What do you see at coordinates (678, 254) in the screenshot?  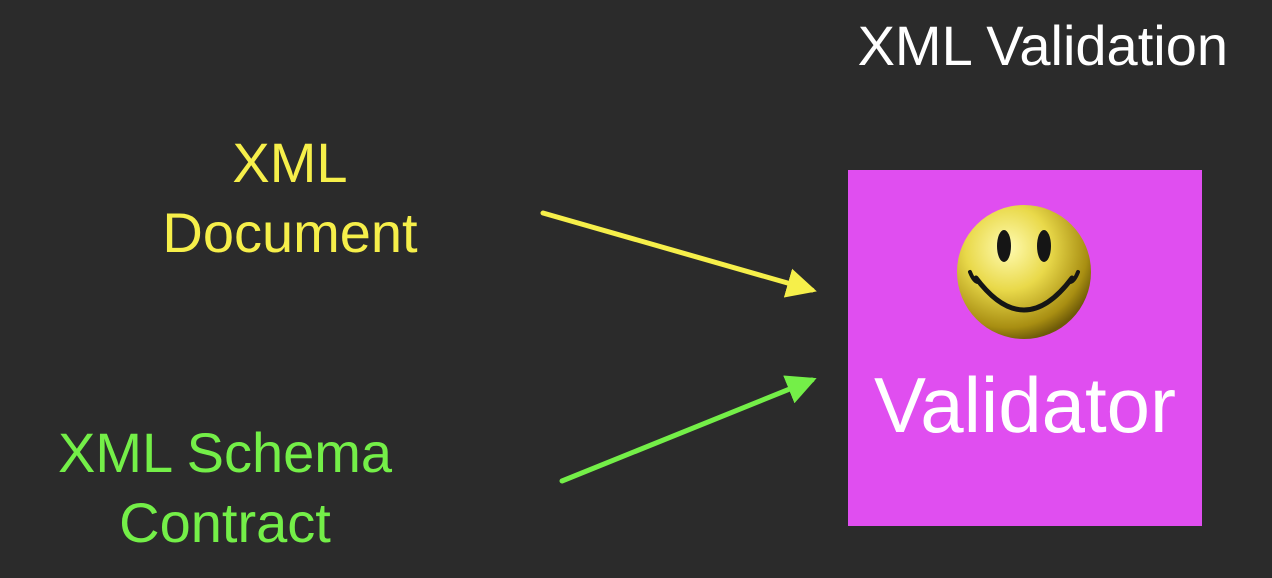 I see `document-arrow` at bounding box center [678, 254].